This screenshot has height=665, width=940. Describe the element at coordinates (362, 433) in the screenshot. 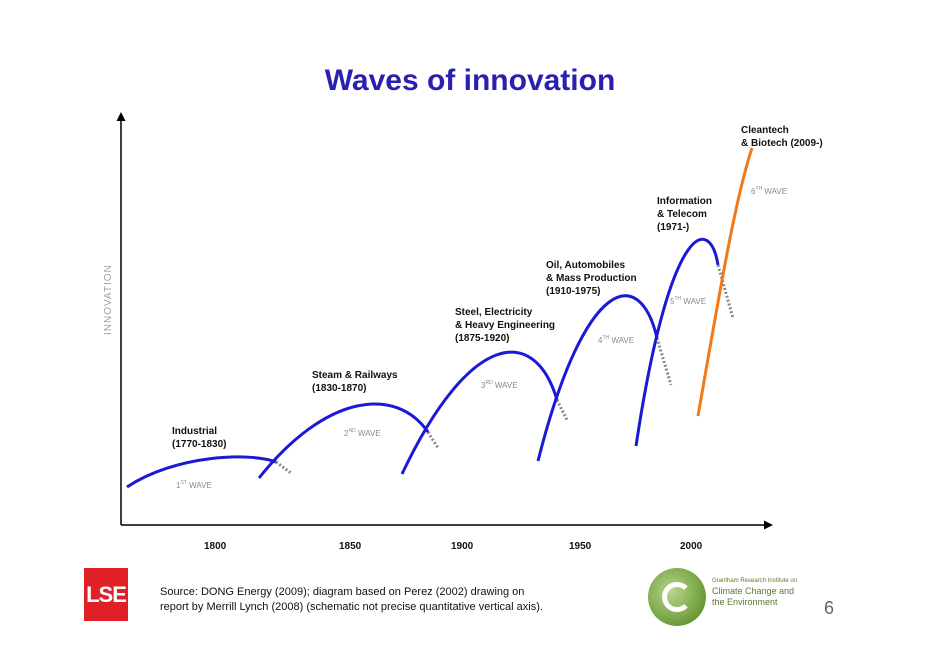

I see `wave-2-label: 2ND WAVE` at that location.